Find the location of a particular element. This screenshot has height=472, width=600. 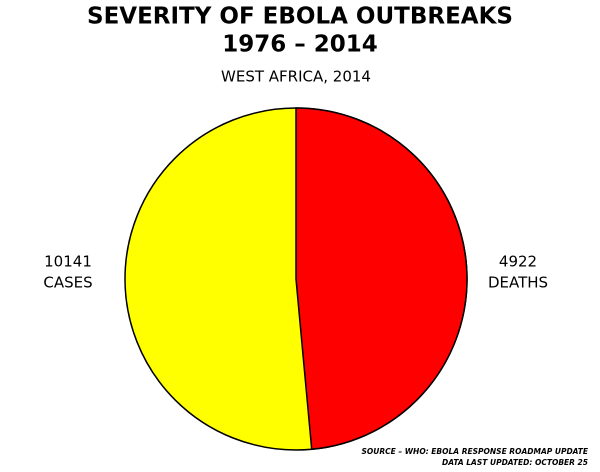

chart-title: 1976 – 2014 is located at coordinates (300, 45).